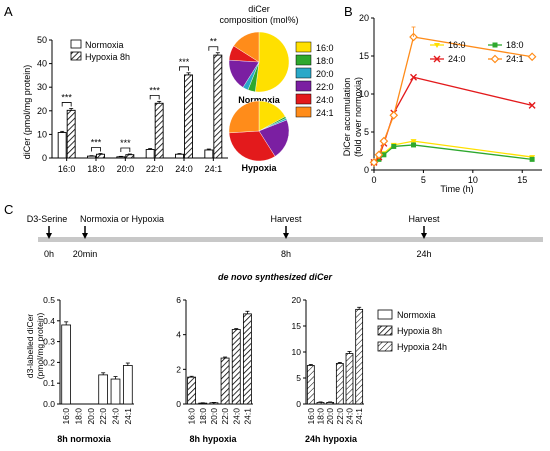 The width and height of the screenshot is (550, 451). Describe the element at coordinates (290, 239) in the screenshot. I see `timeline-bar` at that location.